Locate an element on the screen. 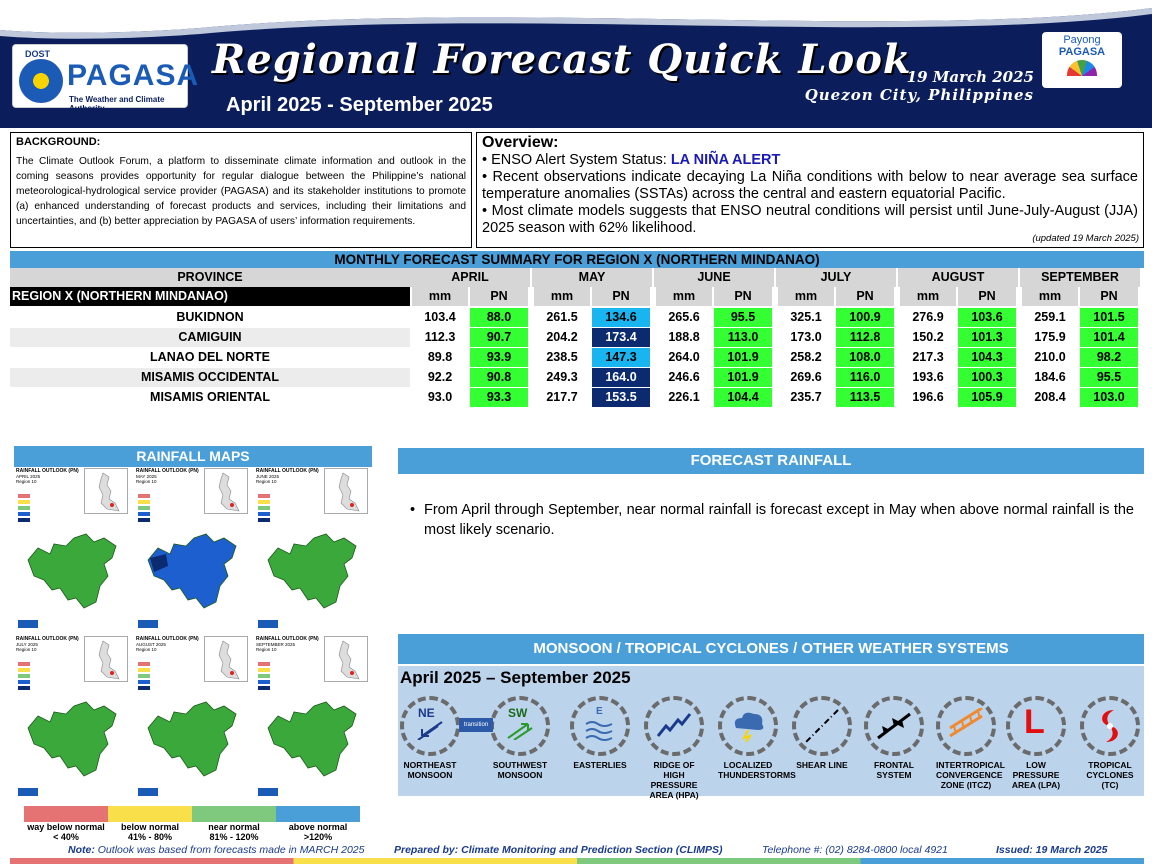 The height and width of the screenshot is (864, 1152). province-name: MISAMIS ORIENTAL is located at coordinates (210, 397).